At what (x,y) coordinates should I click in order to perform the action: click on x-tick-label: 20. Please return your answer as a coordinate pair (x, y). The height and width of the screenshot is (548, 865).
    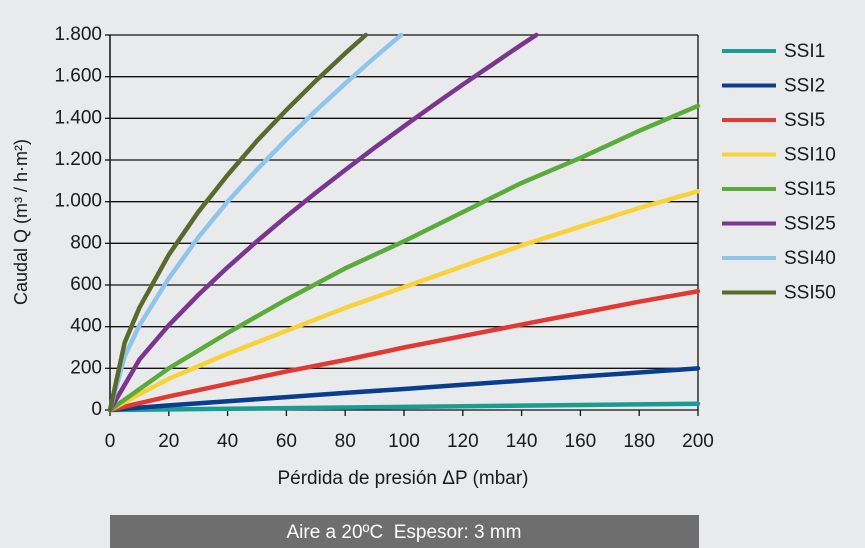
    Looking at the image, I should click on (168, 441).